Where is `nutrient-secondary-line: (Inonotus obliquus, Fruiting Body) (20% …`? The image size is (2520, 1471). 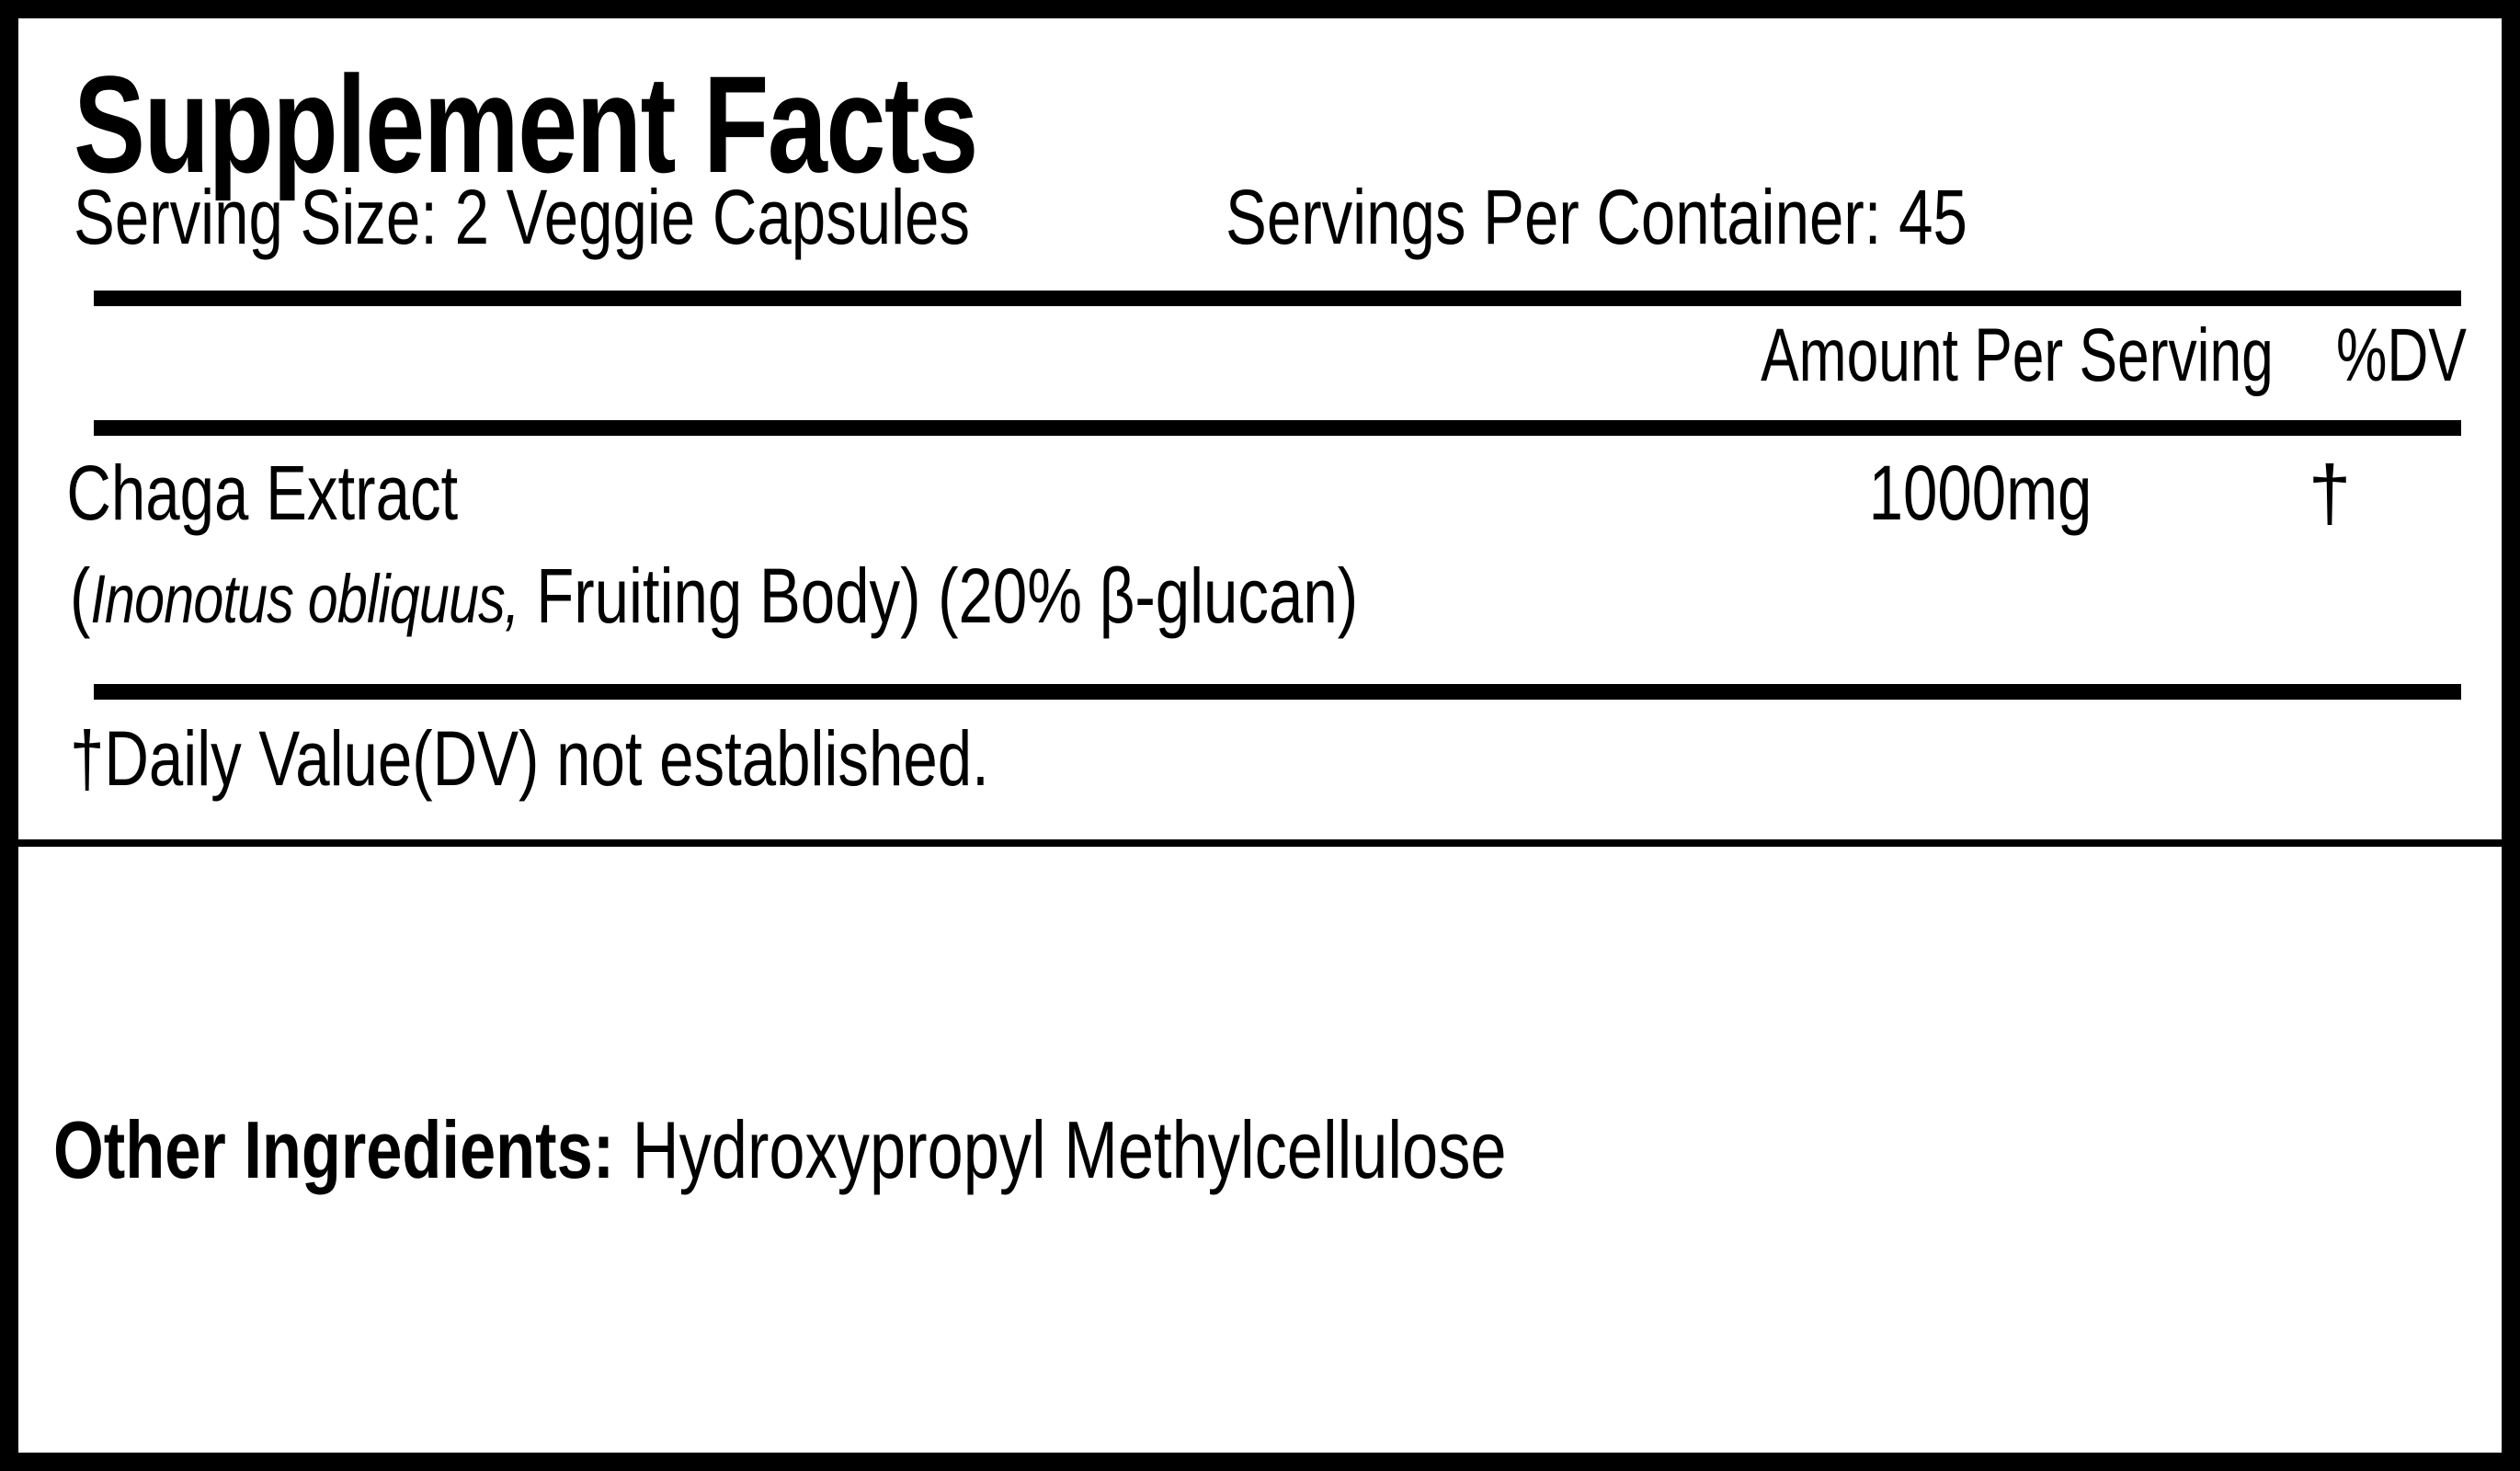 nutrient-secondary-line: (Inonotus obliquus, Fruiting Body) (20% … is located at coordinates (1260, 612).